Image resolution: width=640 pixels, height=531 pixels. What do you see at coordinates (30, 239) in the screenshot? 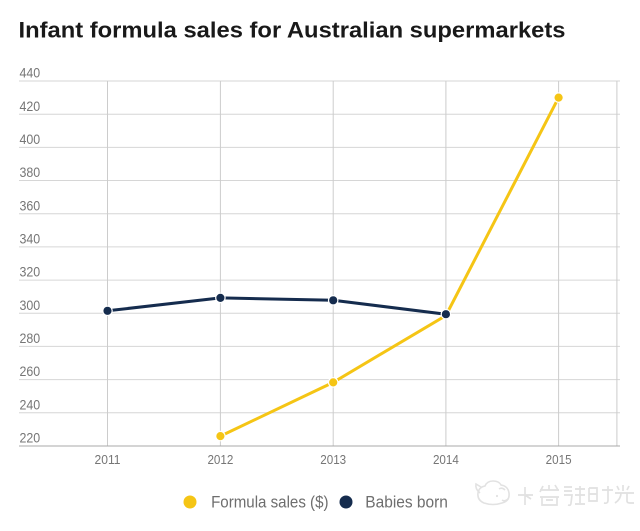
I see `svg-text: 340` at bounding box center [30, 239].